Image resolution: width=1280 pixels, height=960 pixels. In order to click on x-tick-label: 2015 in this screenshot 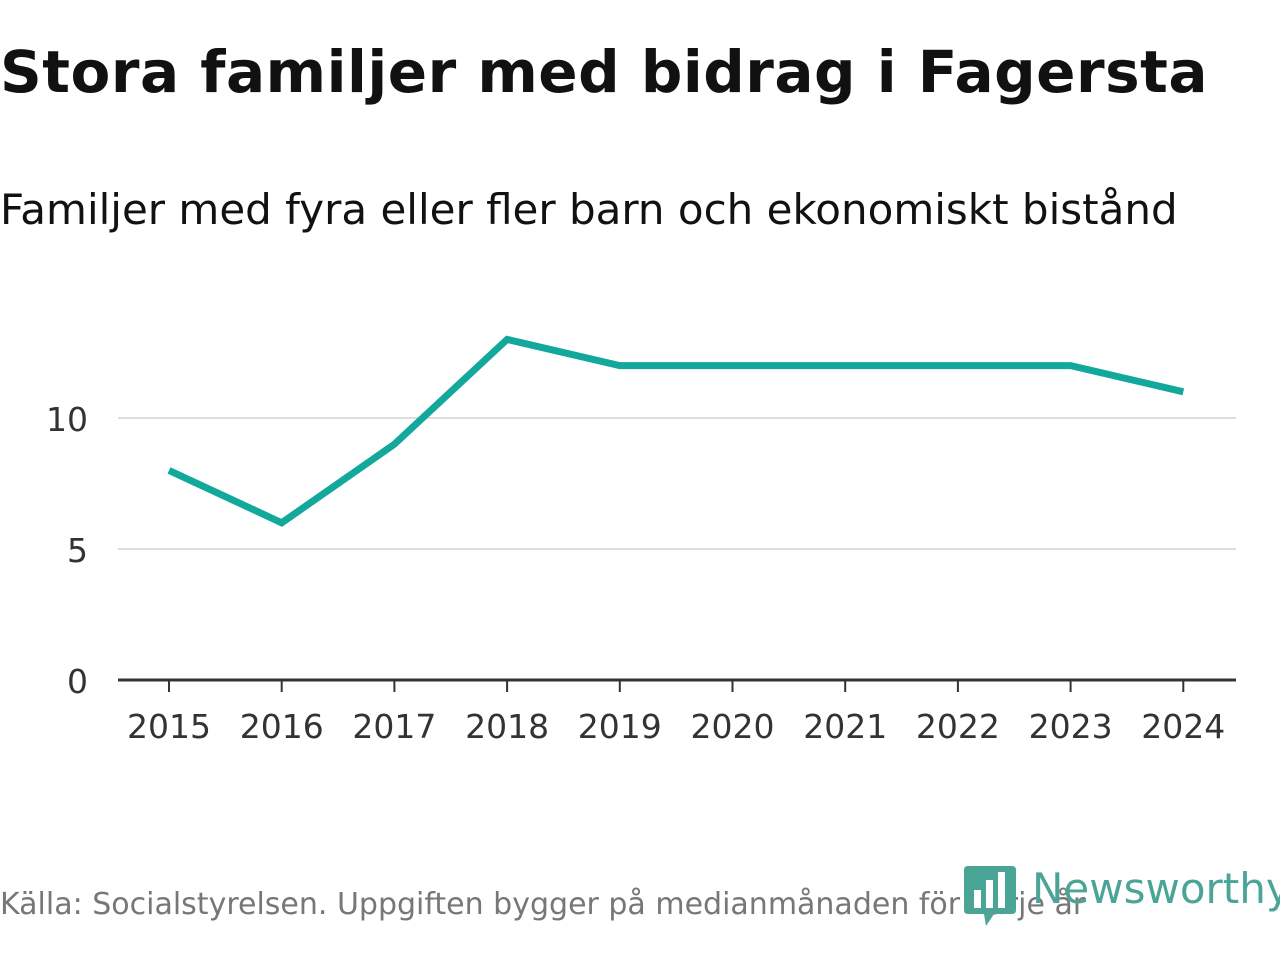, I will do `click(169, 726)`.